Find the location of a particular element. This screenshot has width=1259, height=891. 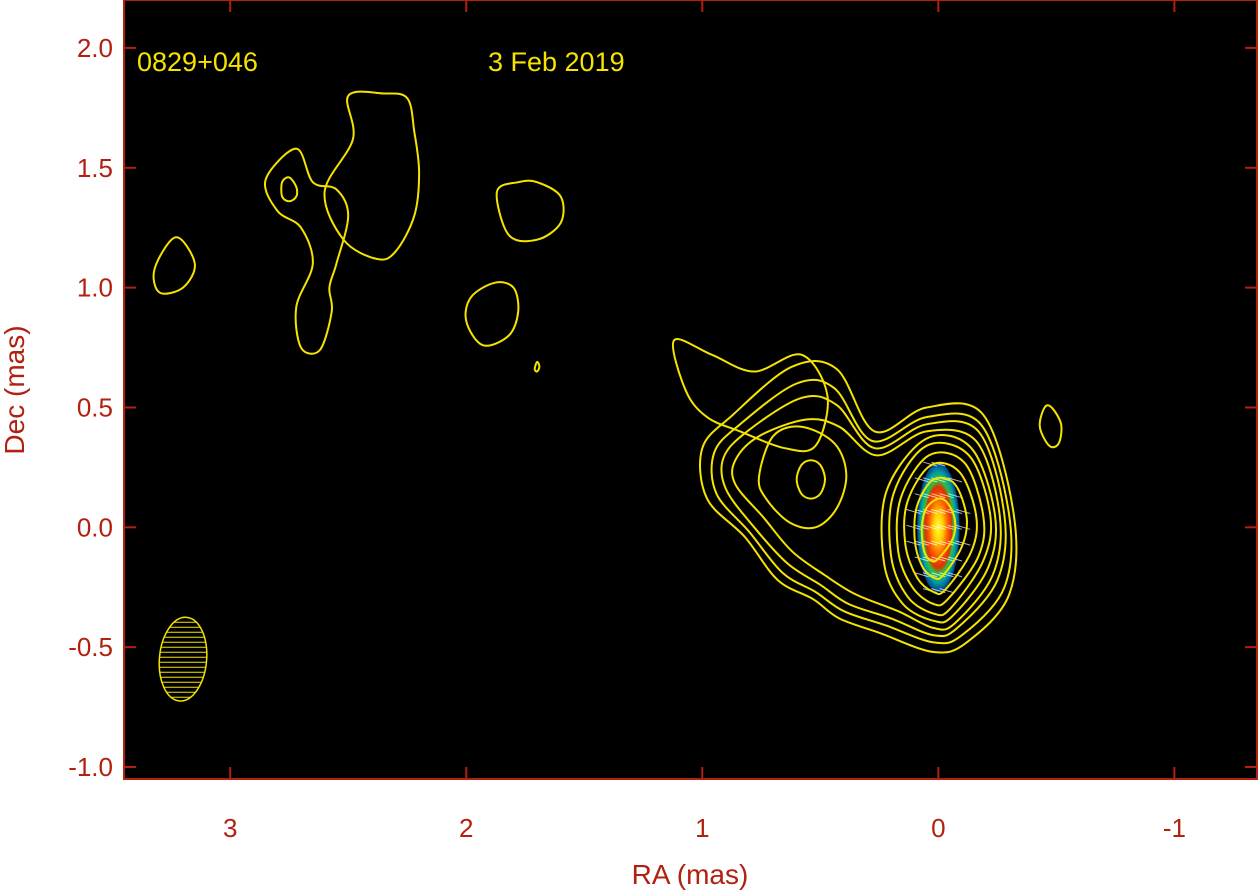

y-tick-label: 1.0 is located at coordinates (95, 288).